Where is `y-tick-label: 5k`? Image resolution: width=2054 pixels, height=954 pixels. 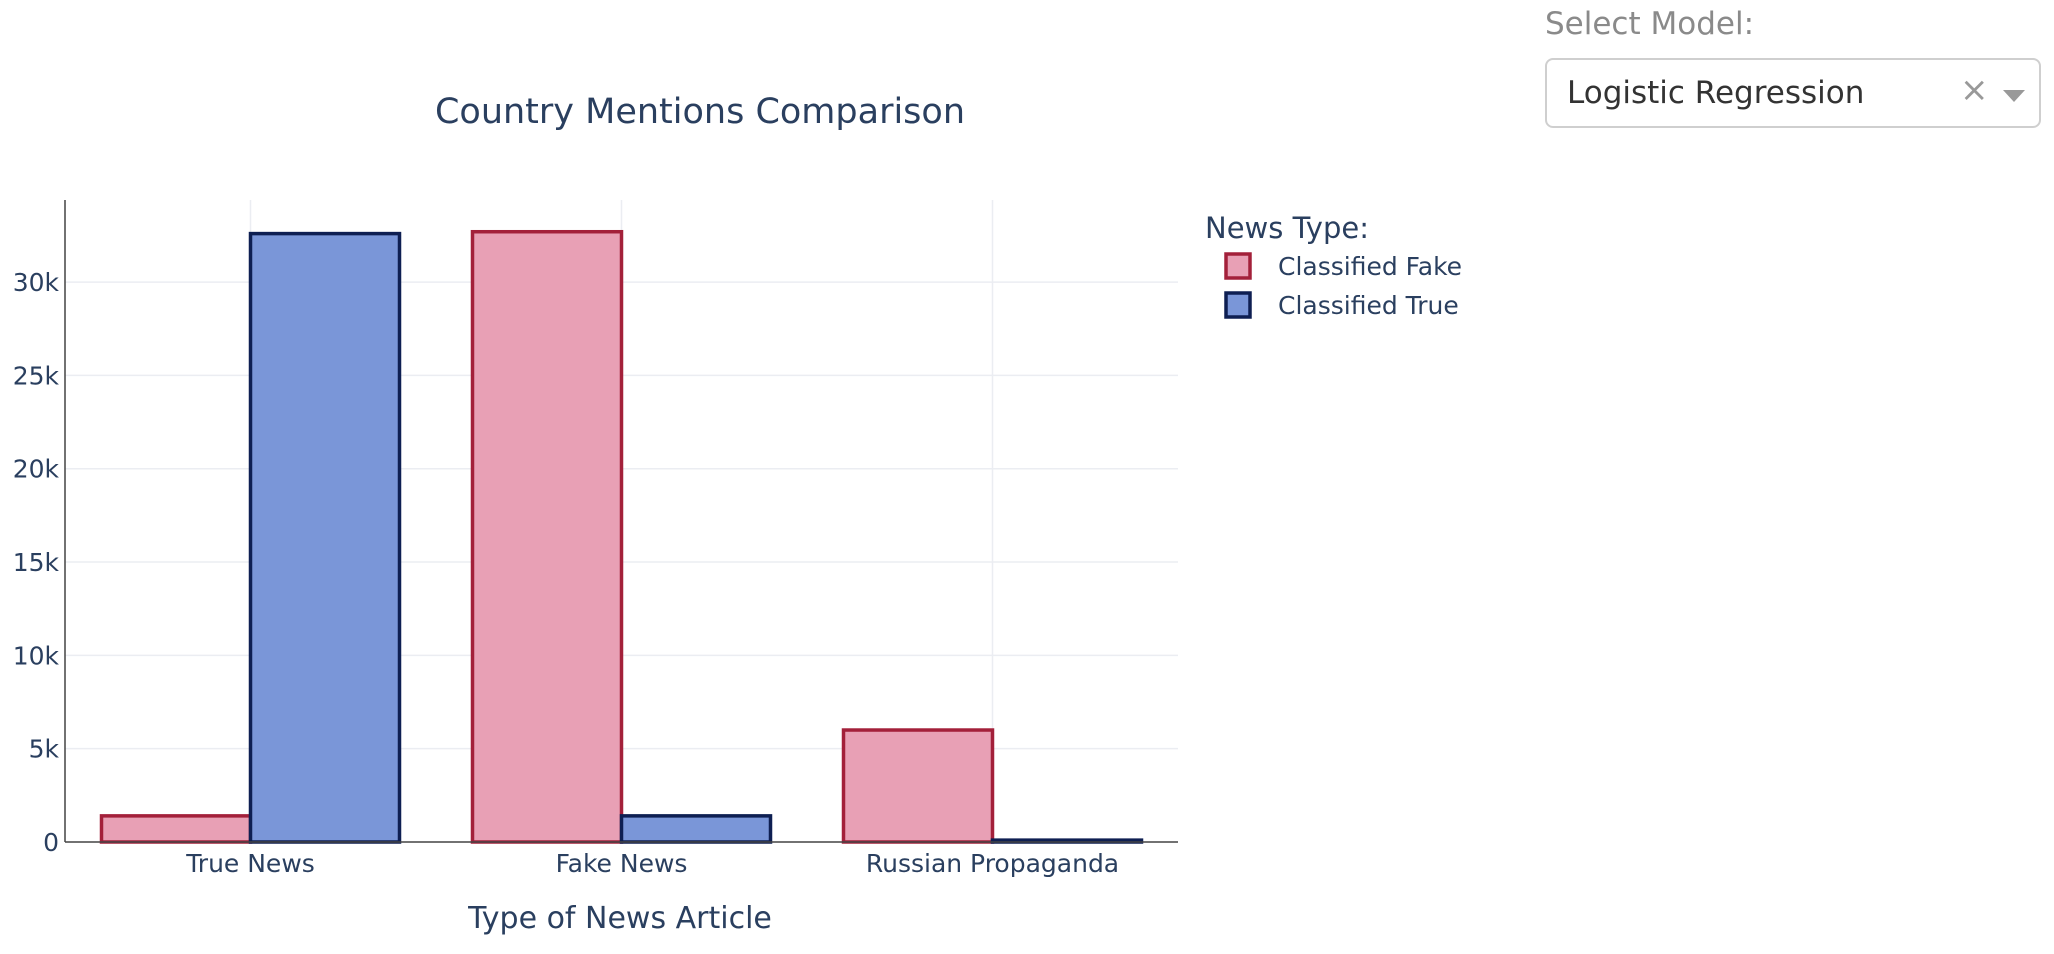 y-tick-label: 5k is located at coordinates (44, 749).